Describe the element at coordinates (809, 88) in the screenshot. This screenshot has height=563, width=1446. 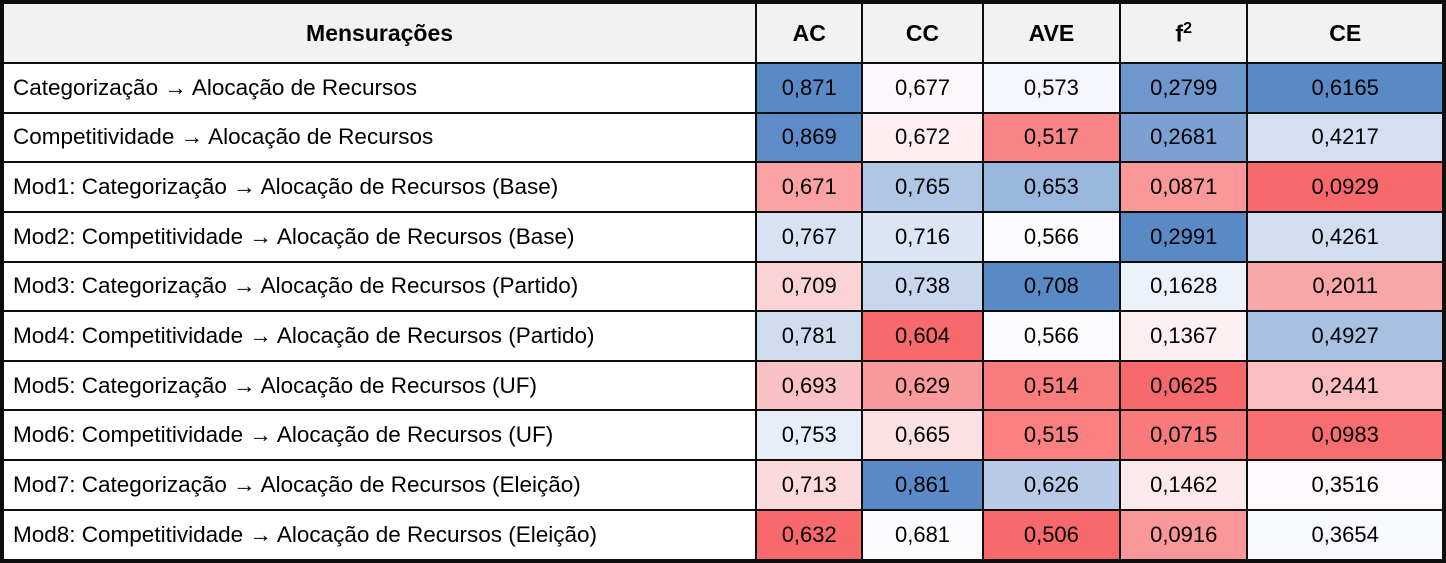
I see `value-cell: 0,871` at that location.